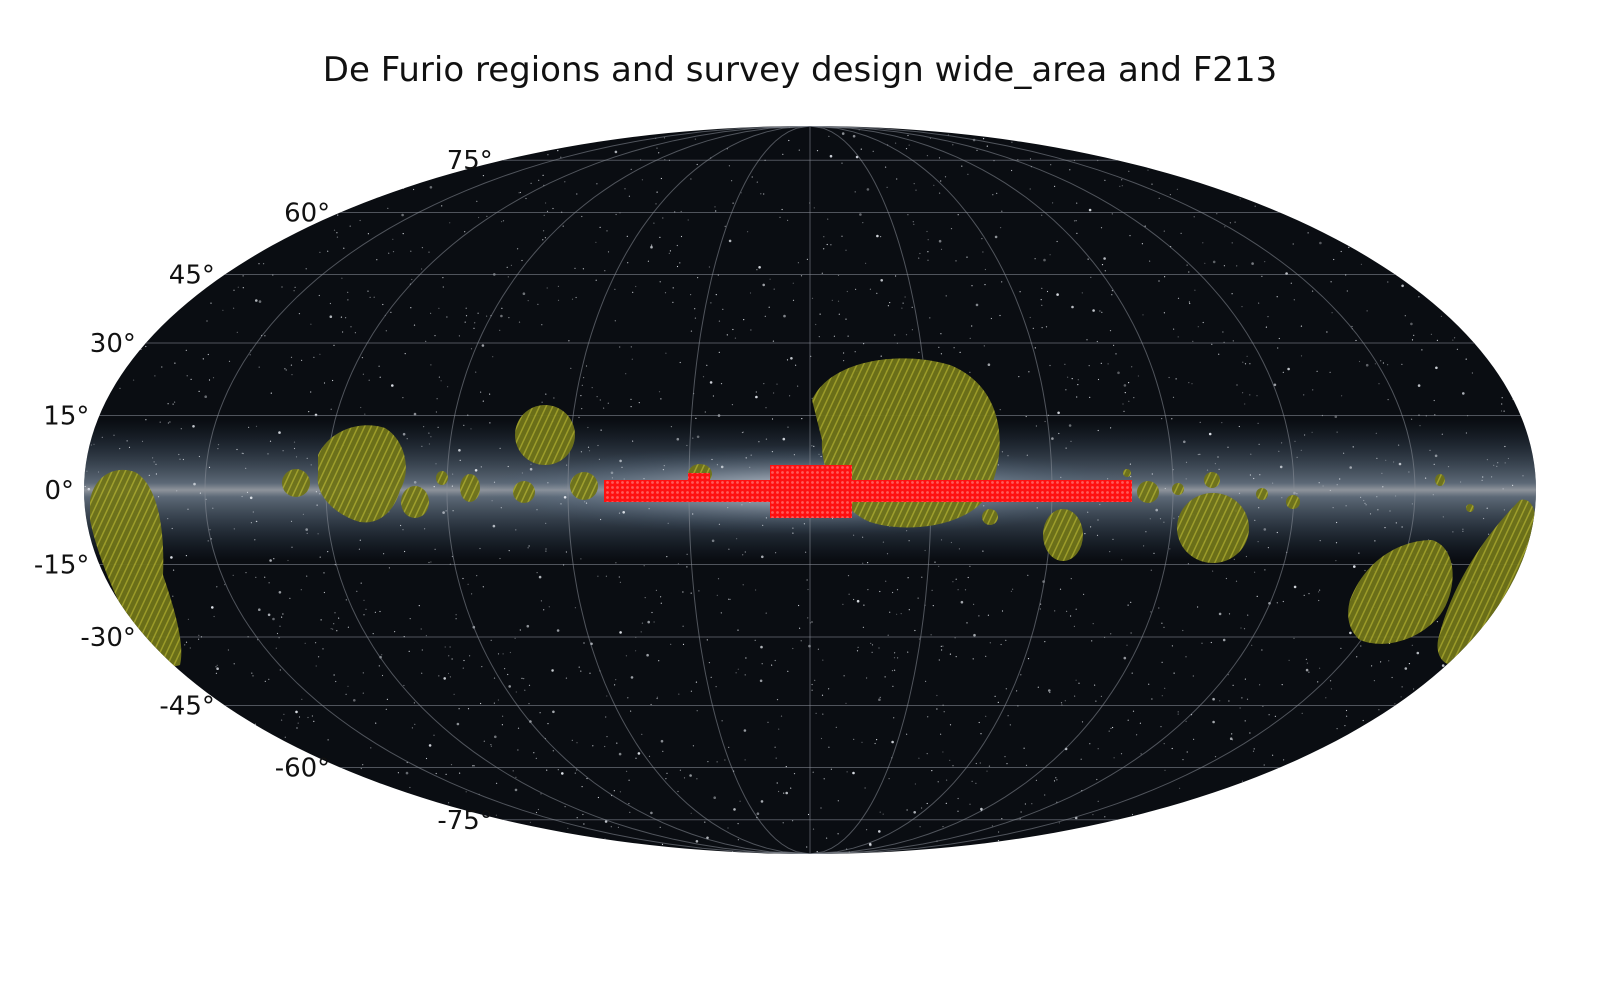 The height and width of the screenshot is (1000, 1600). Describe the element at coordinates (689, 490) in the screenshot. I see `longitude-line` at that location.